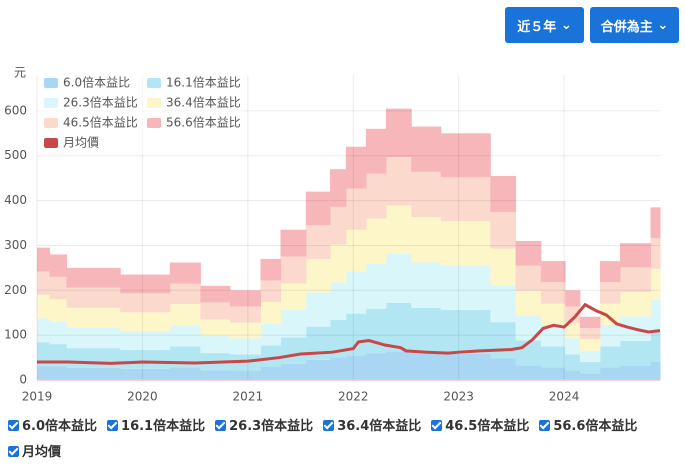 The image size is (685, 466). I want to click on y-tick-label: 400, so click(15, 200).